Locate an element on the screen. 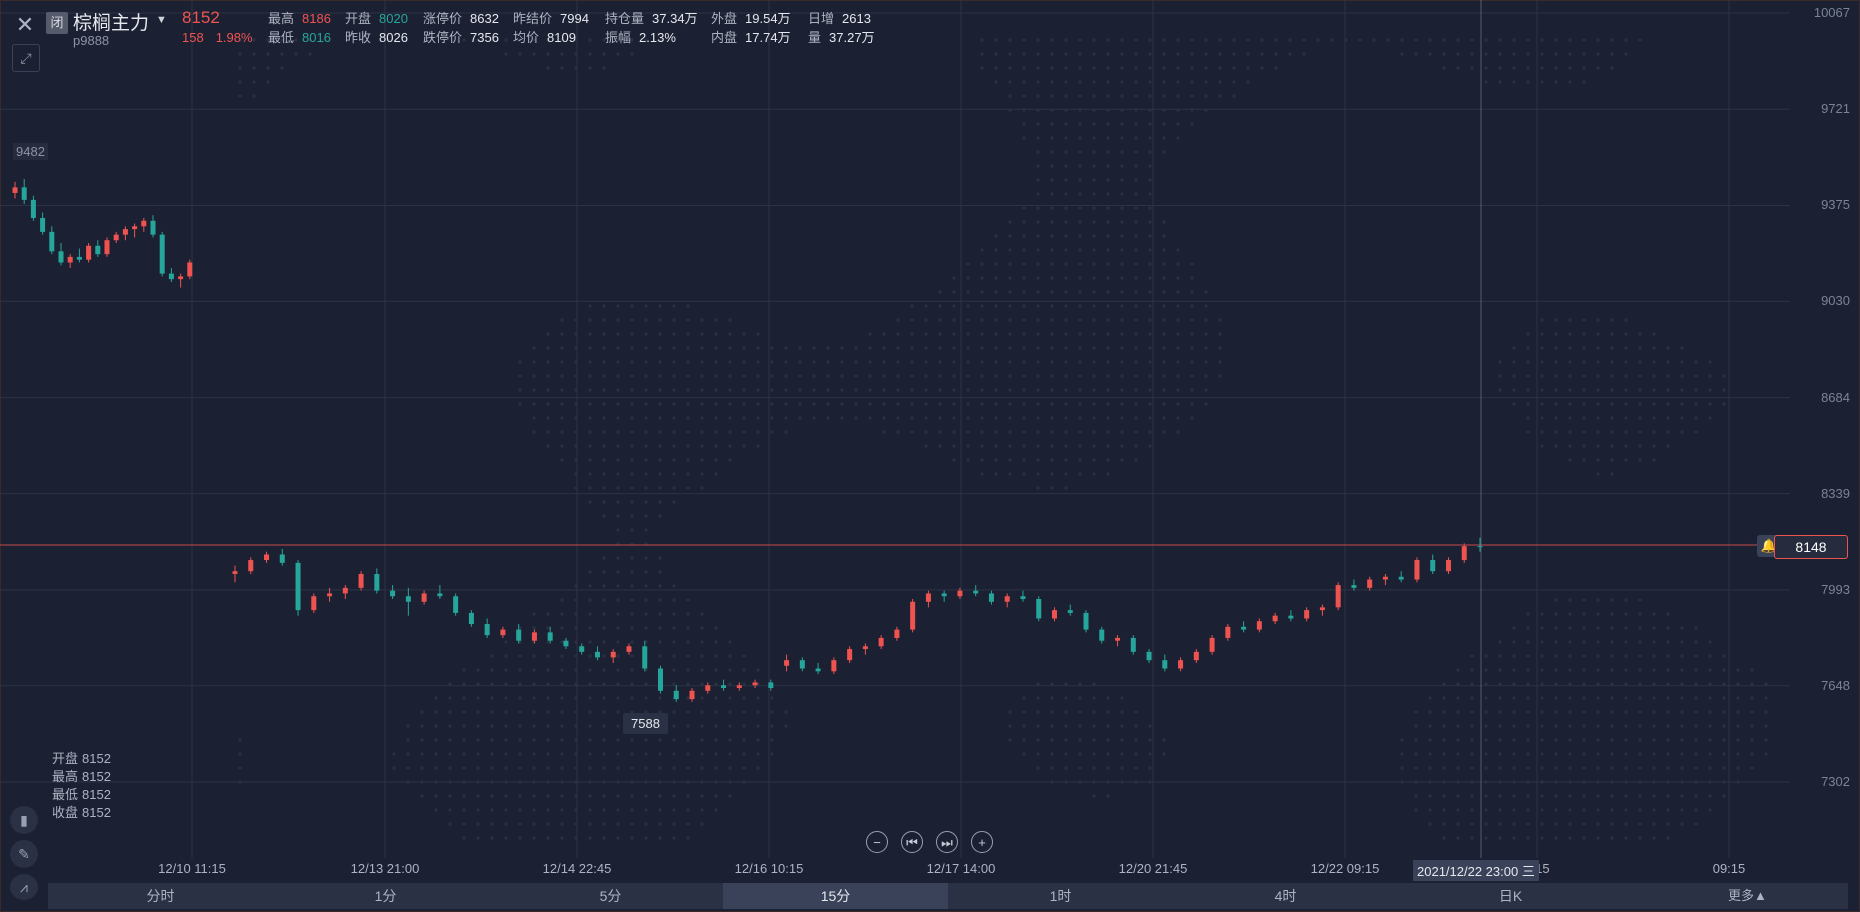 The width and height of the screenshot is (1860, 912). tab-4: 1时 is located at coordinates (1060, 896).